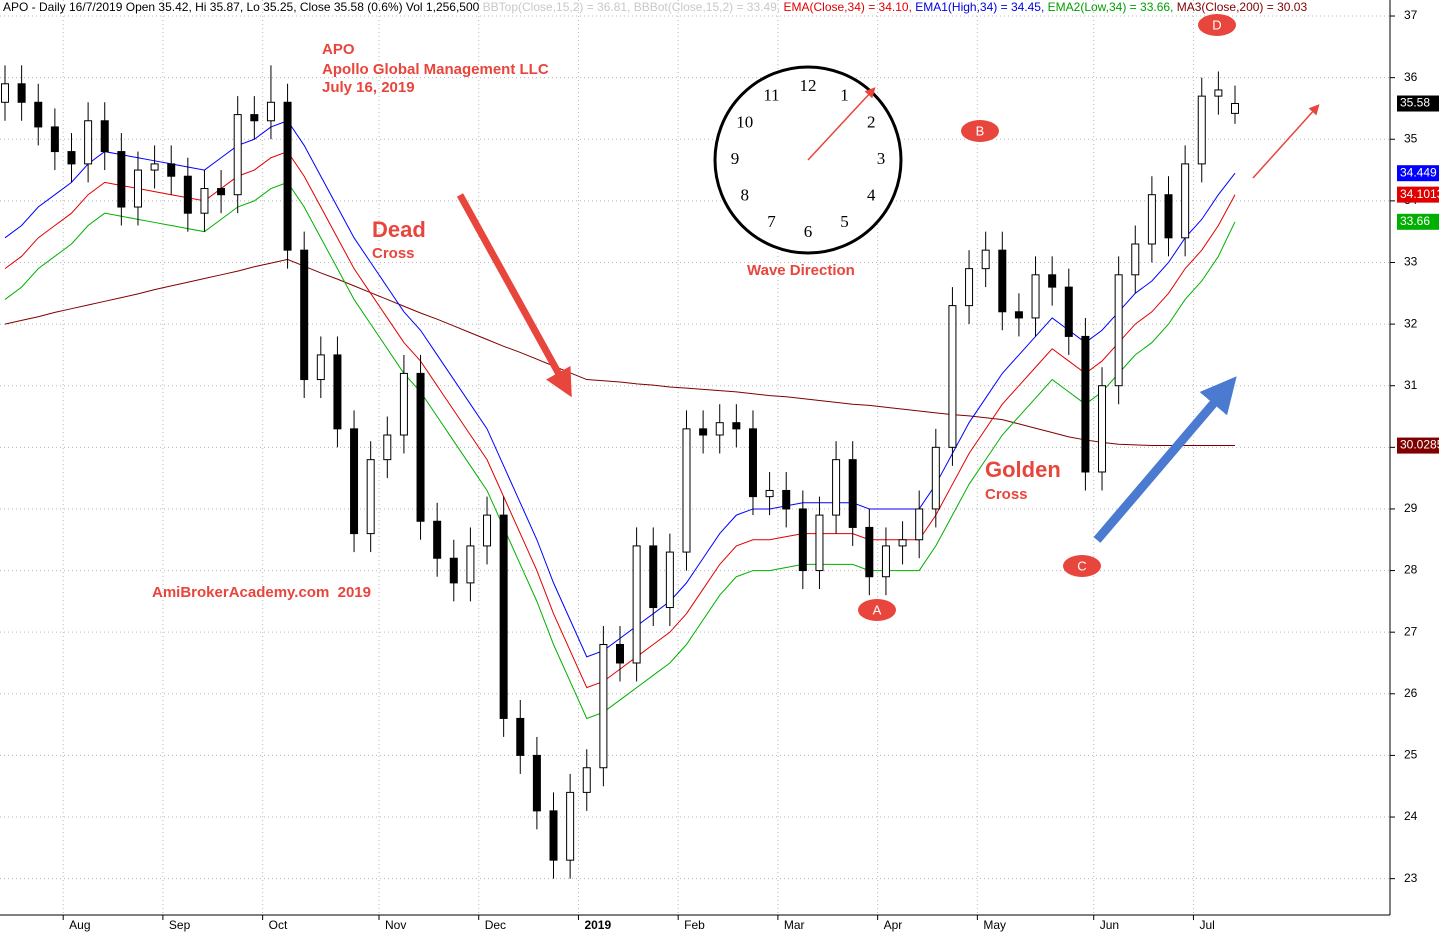 Image resolution: width=1450 pixels, height=934 pixels. Describe the element at coordinates (1418, 172) in the screenshot. I see `price-tag-label: 34.449` at that location.